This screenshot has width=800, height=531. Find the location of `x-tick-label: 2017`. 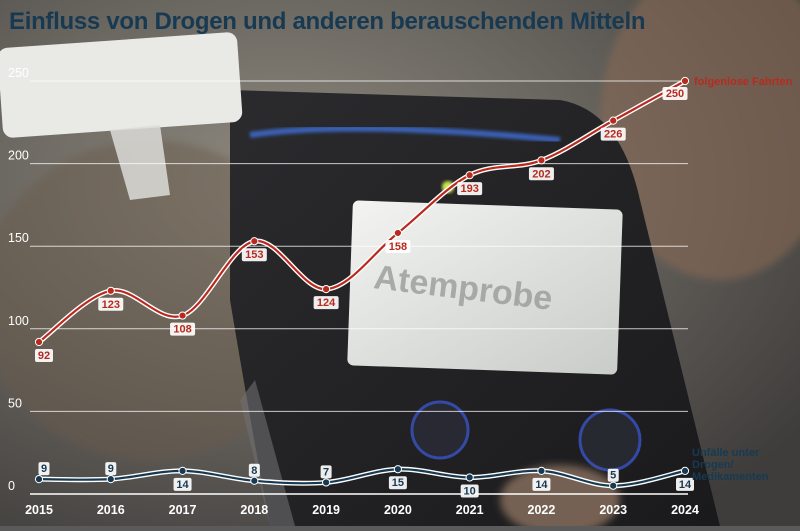

x-tick-label: 2017 is located at coordinates (183, 510).